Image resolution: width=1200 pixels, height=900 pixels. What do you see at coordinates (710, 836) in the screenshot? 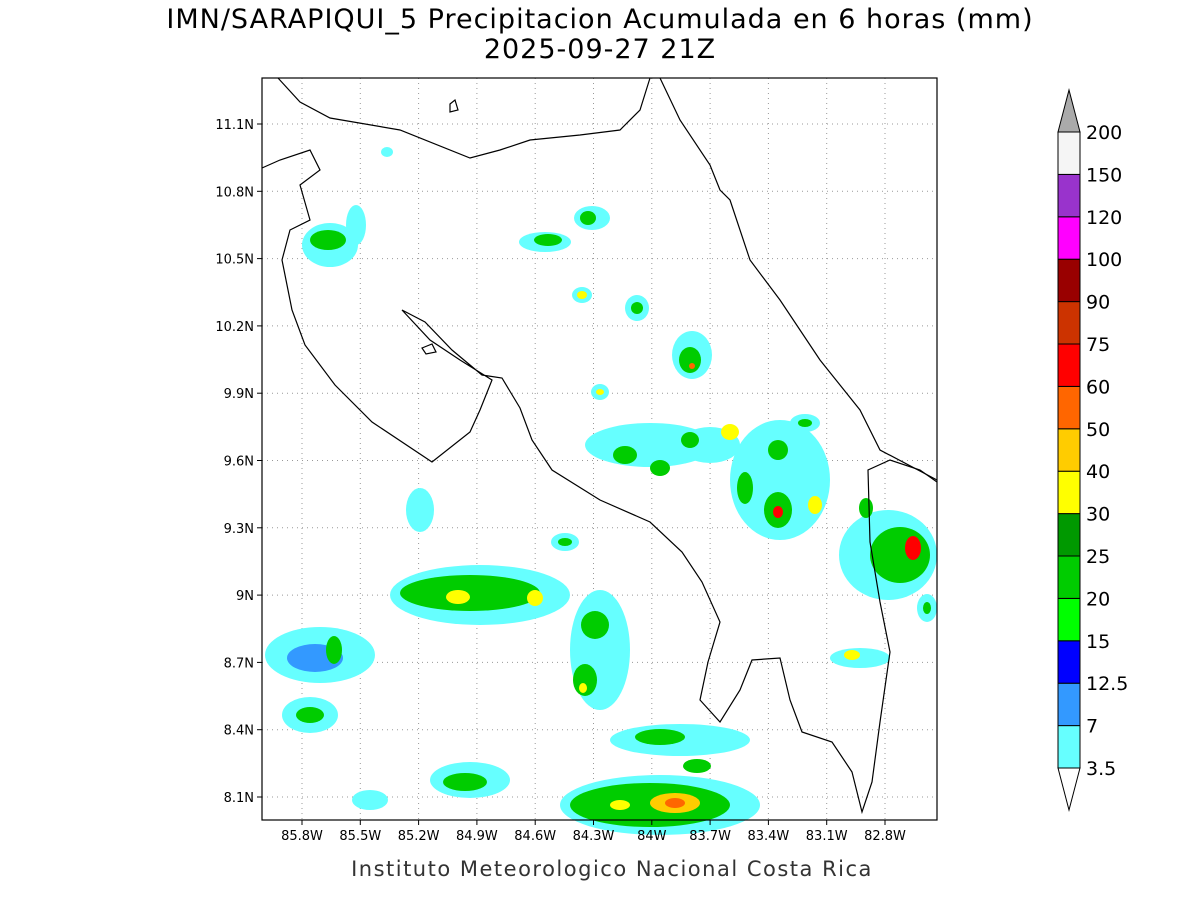
I see `lon-label: 83.7W` at bounding box center [710, 836].